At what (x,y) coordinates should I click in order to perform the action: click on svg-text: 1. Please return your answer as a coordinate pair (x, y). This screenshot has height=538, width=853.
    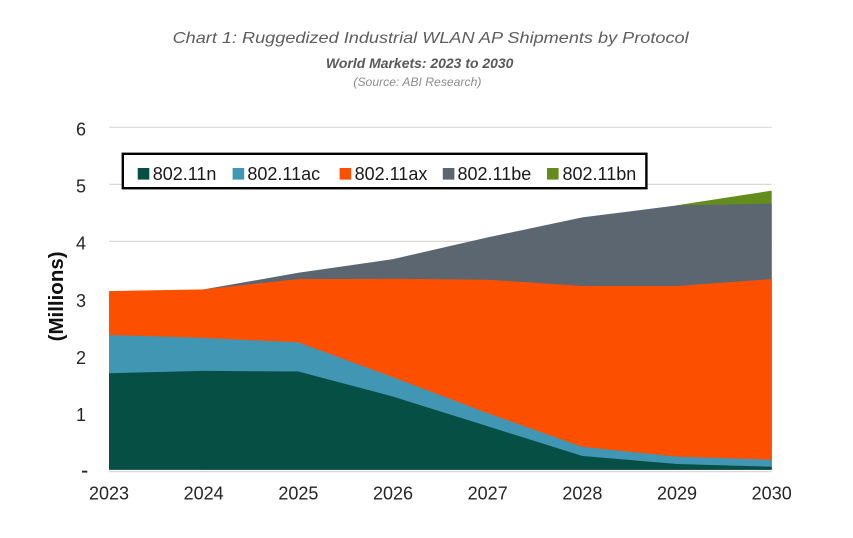
    Looking at the image, I should click on (81, 415).